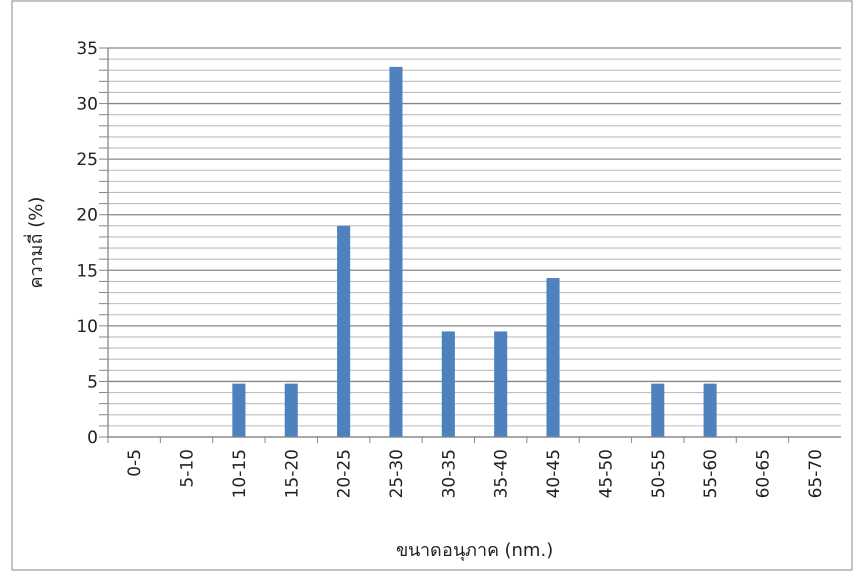 This screenshot has height=572, width=854. Describe the element at coordinates (87, 271) in the screenshot. I see `y-tick-label: 15` at that location.